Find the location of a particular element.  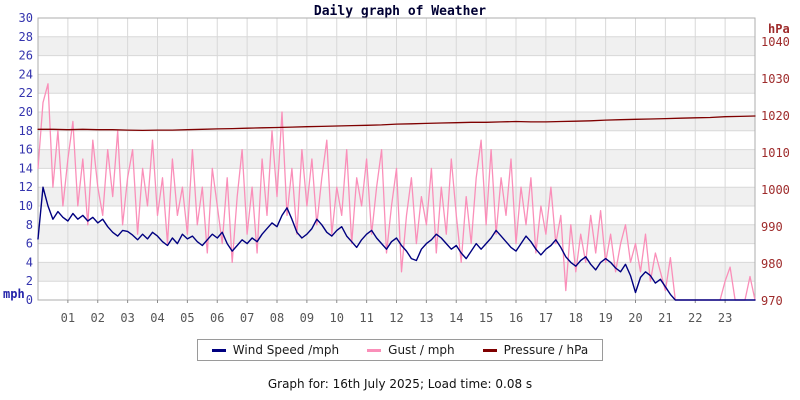

y-right-tick-label: 990 is located at coordinates (772, 227).